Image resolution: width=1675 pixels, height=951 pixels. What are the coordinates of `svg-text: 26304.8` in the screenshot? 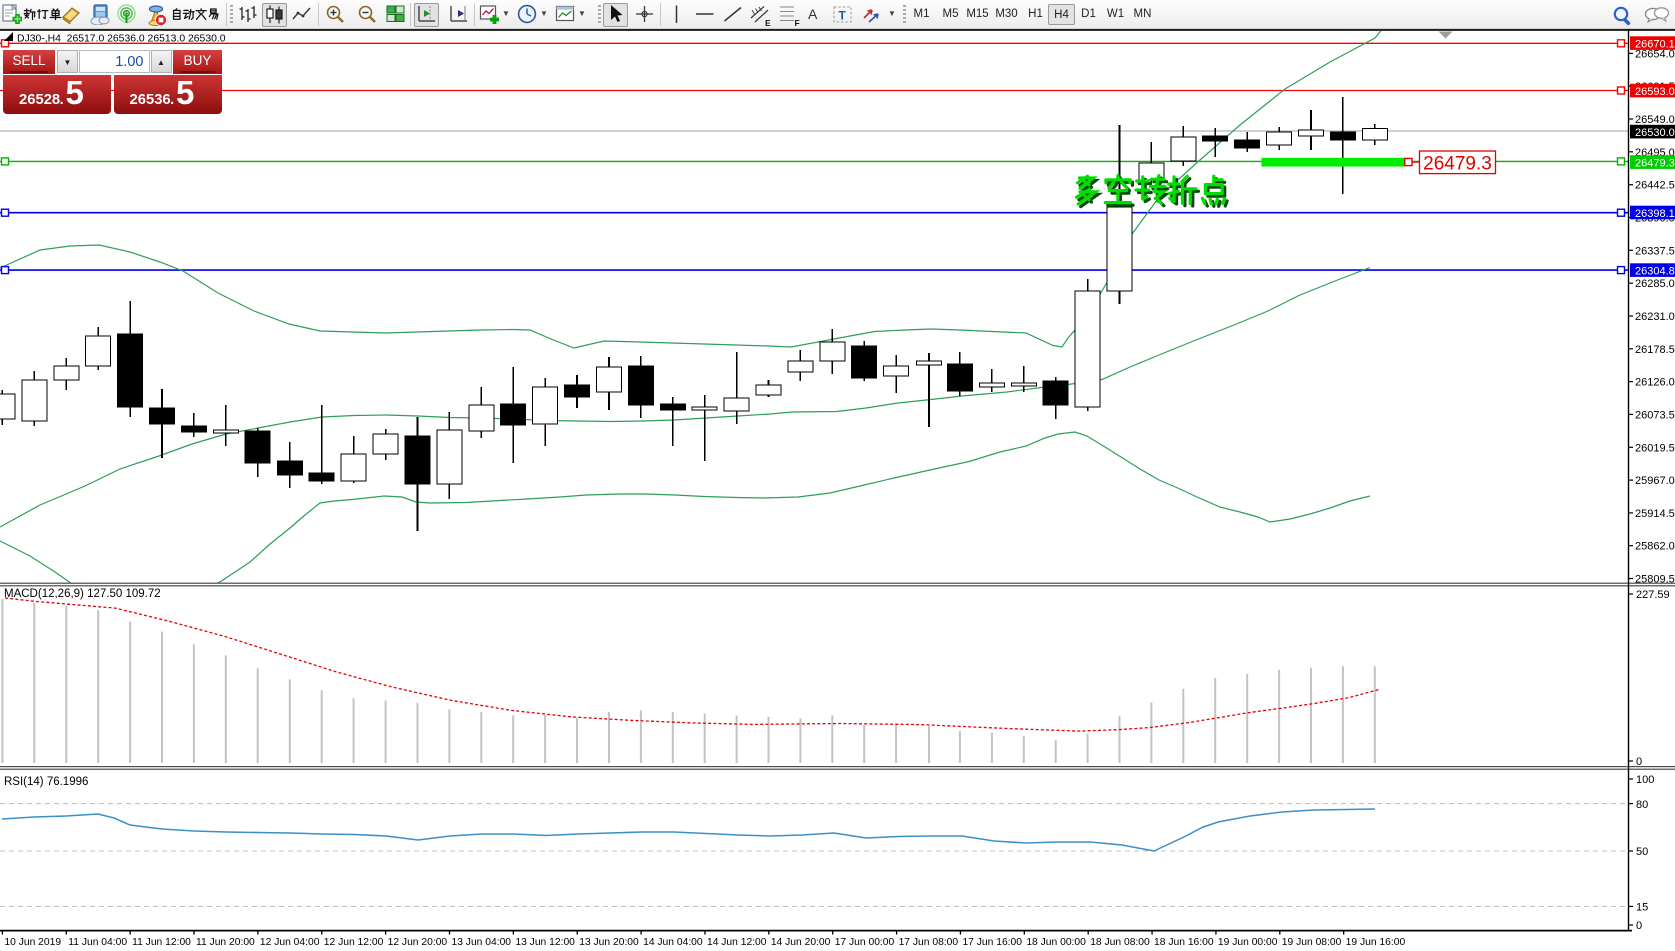 It's located at (1655, 272).